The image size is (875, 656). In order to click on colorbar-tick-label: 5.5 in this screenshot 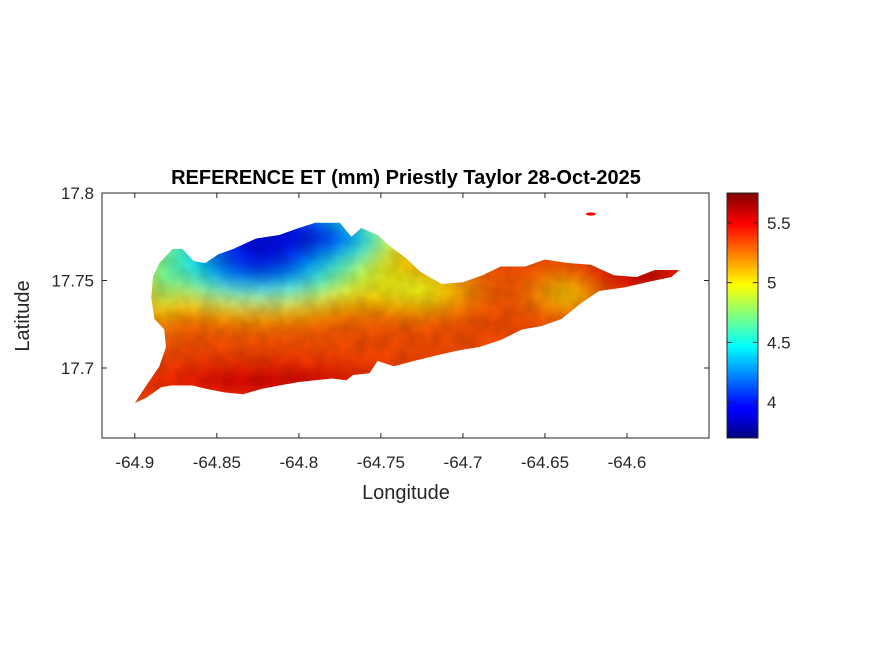, I will do `click(779, 223)`.